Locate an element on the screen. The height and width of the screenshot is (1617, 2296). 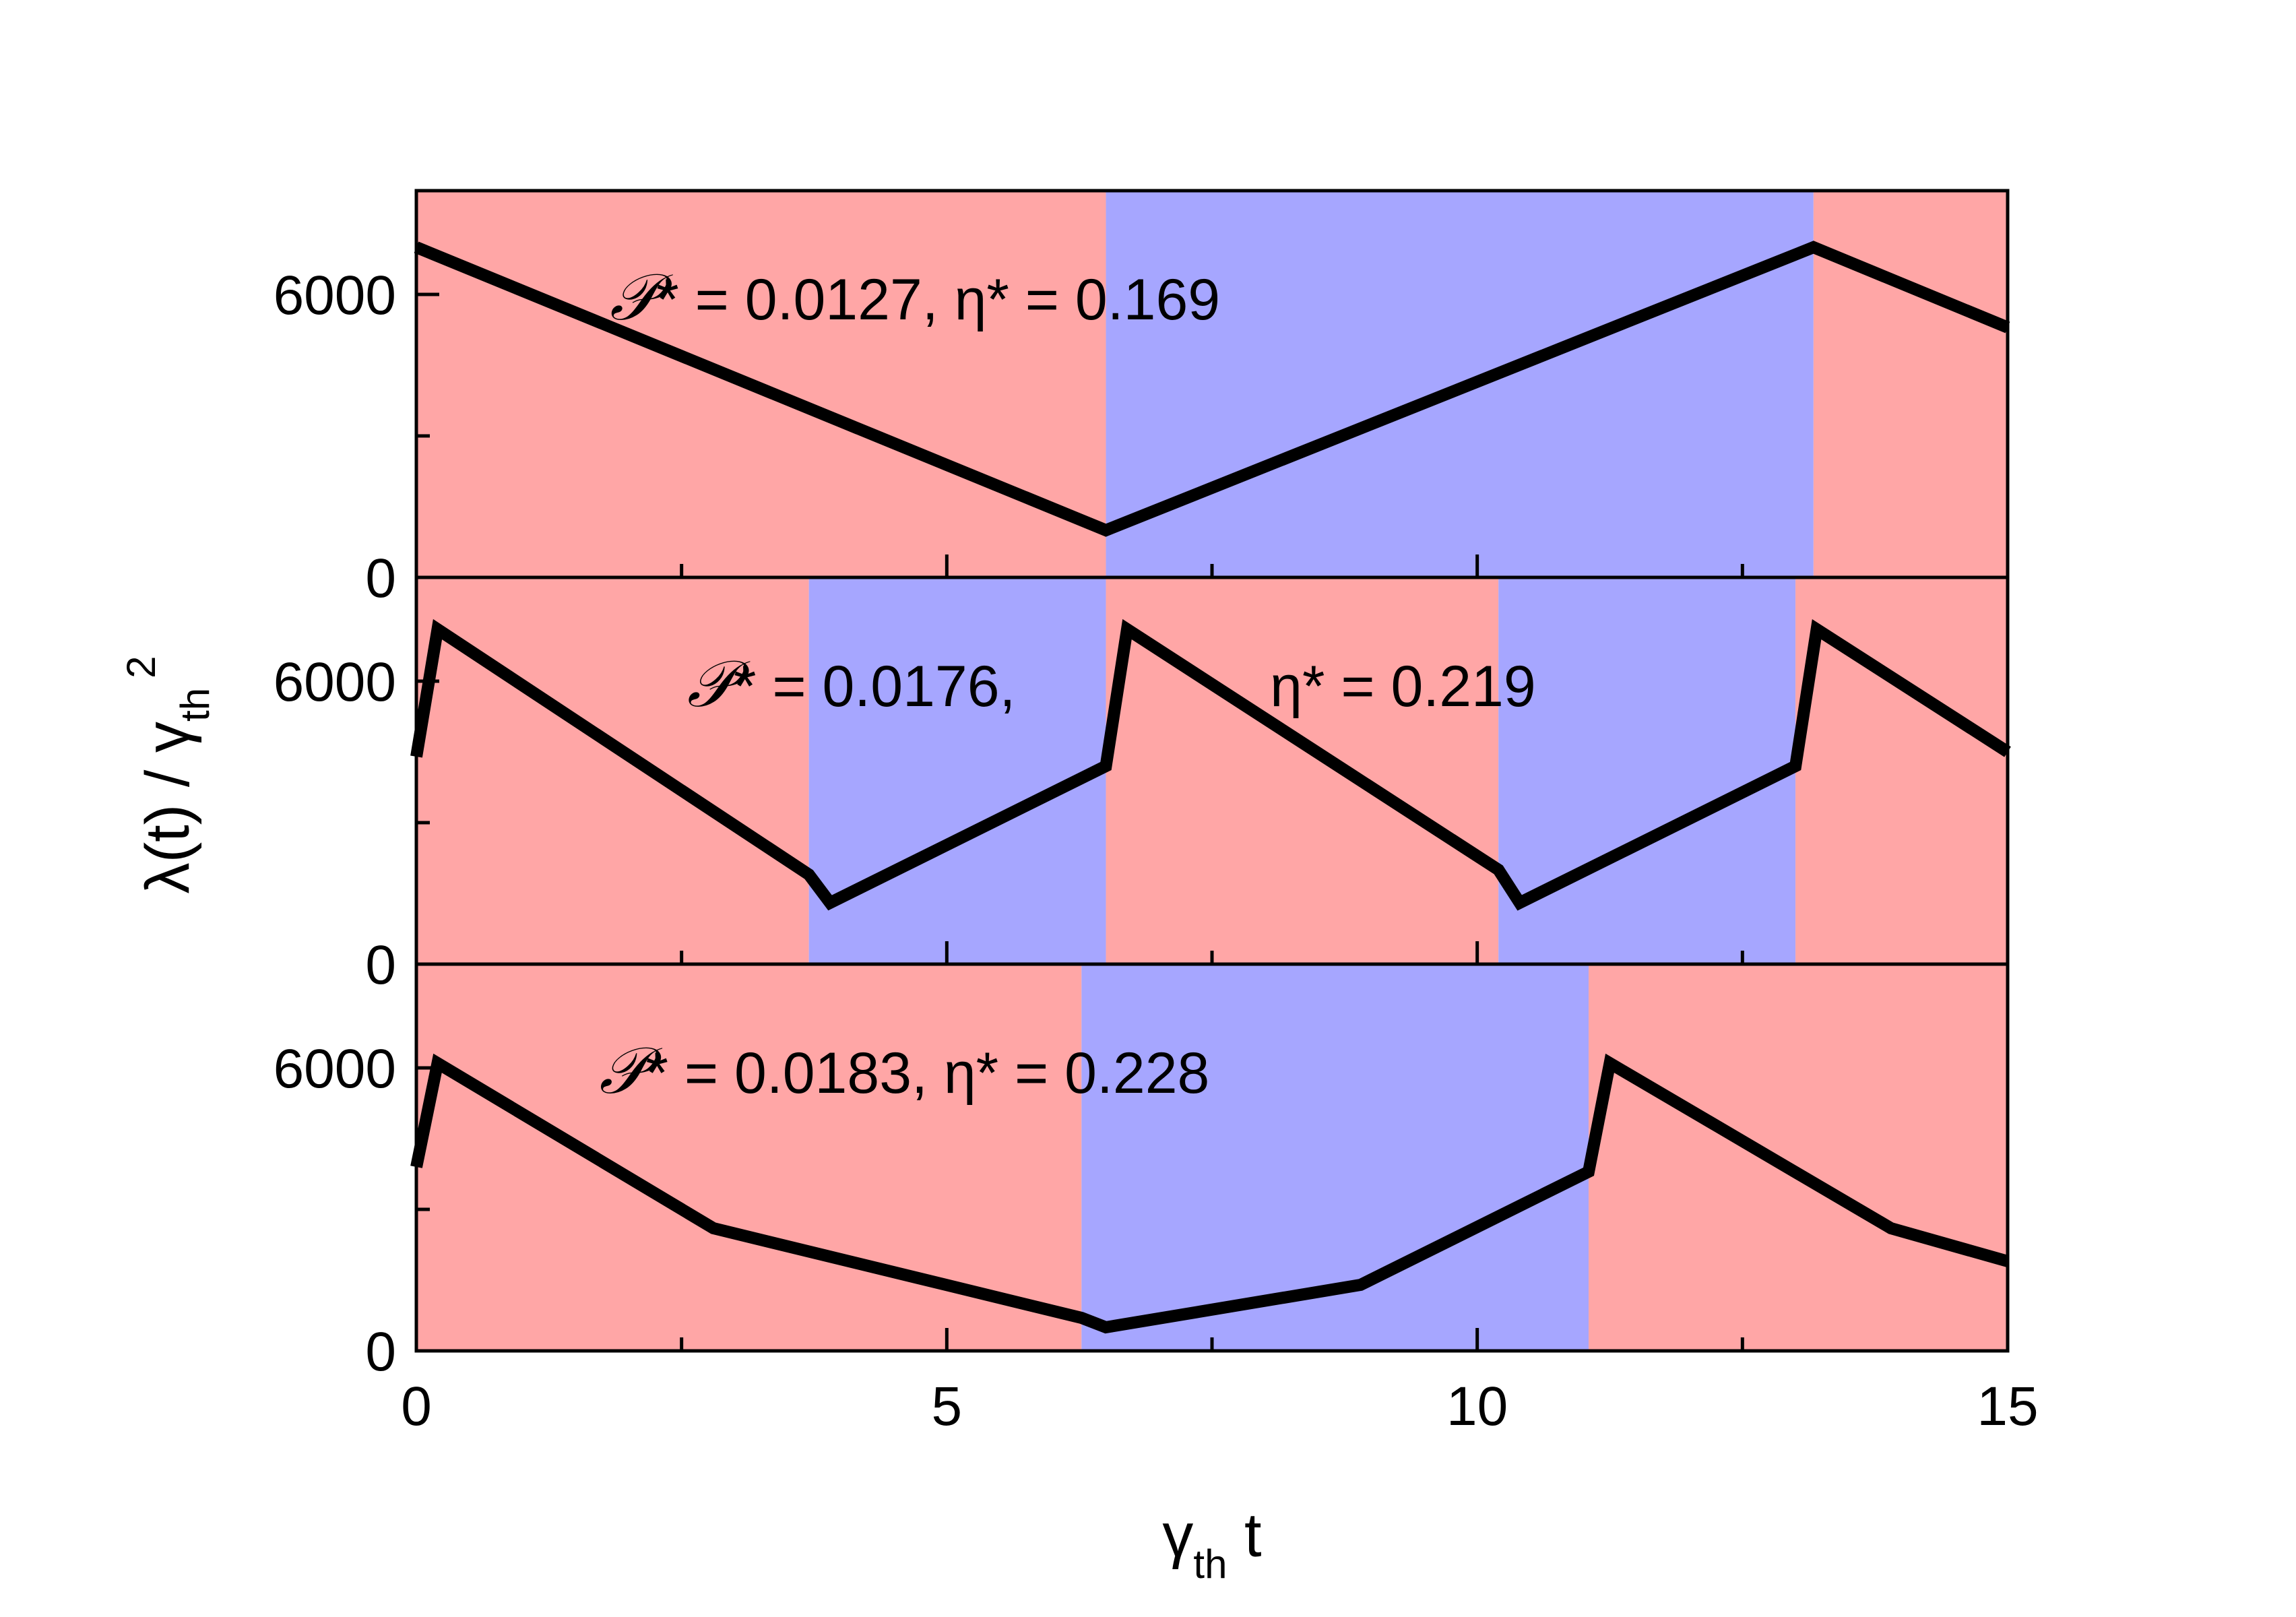
x-tick-label: 0 is located at coordinates (416, 1406).